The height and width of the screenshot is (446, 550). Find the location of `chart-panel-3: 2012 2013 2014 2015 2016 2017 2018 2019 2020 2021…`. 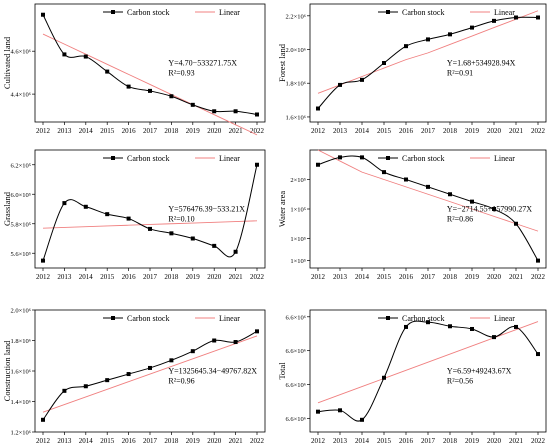

chart-panel-3: 2012 2013 2014 2015 2016 2017 2018 2019 2020 2021… is located at coordinates (134, 215).